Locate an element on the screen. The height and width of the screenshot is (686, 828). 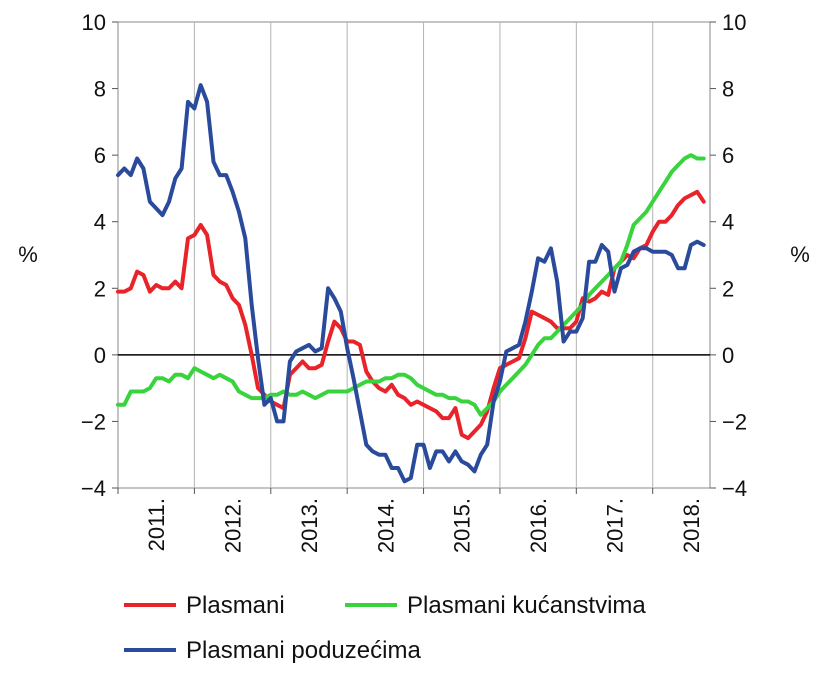
x-tick-label: 2018. is located at coordinates (691, 525).